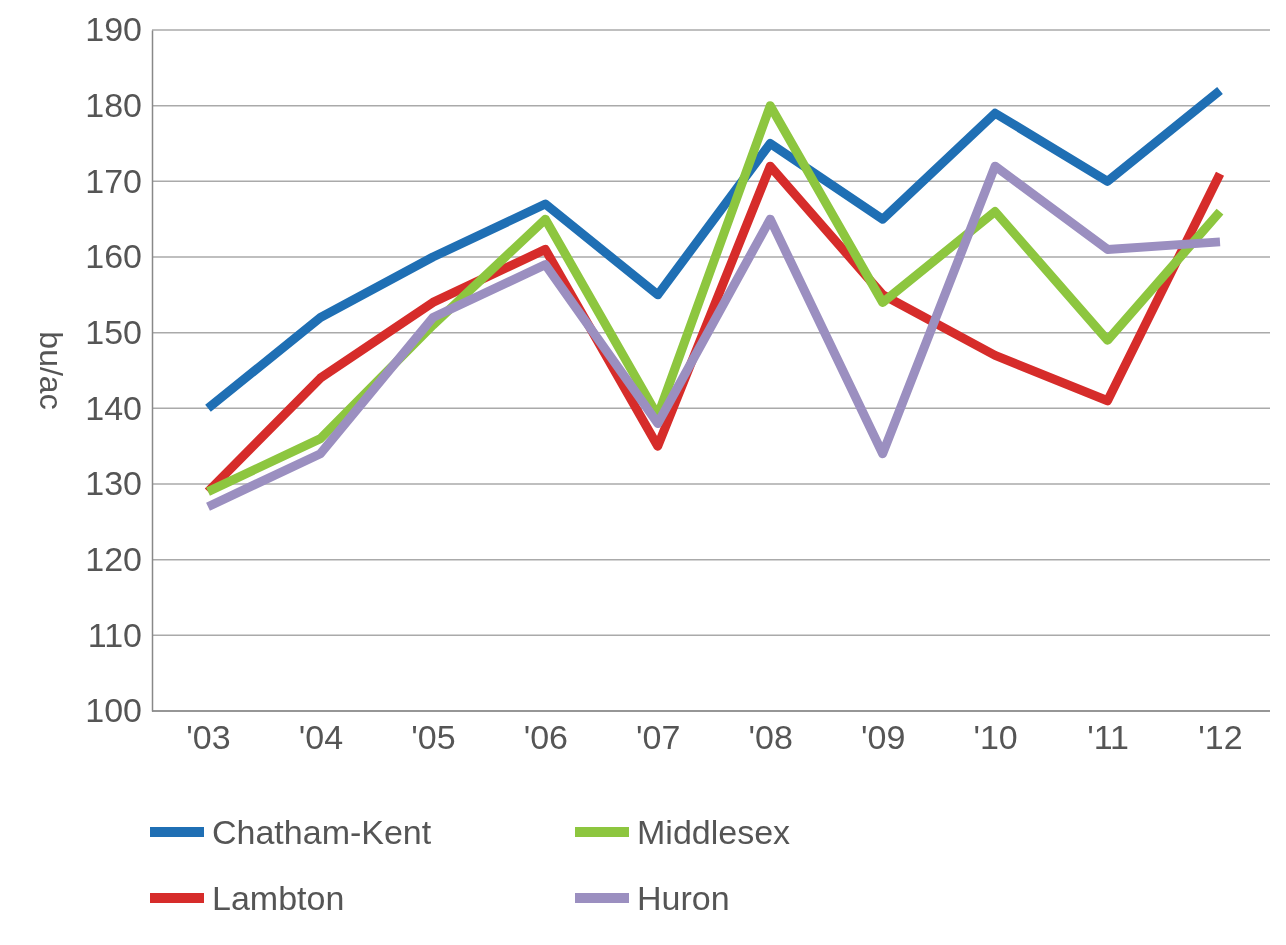 The height and width of the screenshot is (945, 1286). I want to click on y-tick-label: 190, so click(113, 29).